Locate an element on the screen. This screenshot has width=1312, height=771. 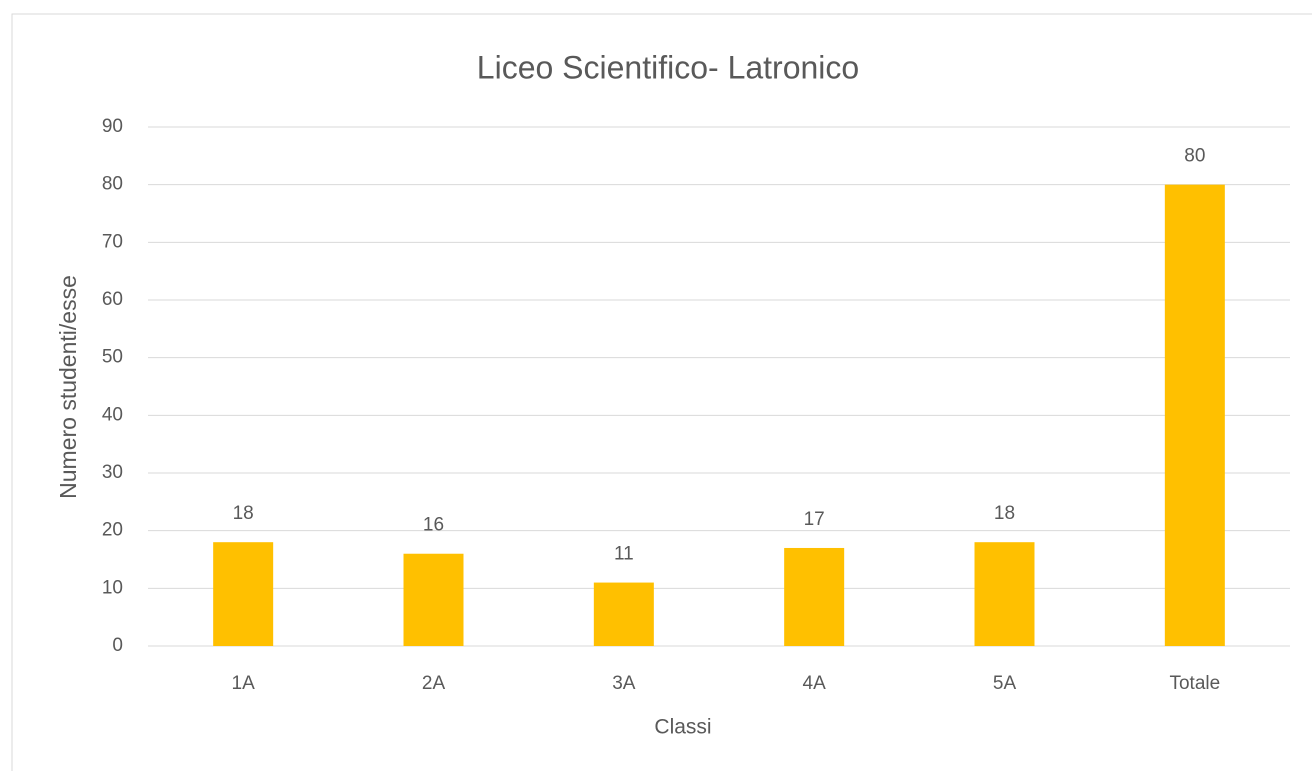
x-tick-label: 1A is located at coordinates (244, 683).